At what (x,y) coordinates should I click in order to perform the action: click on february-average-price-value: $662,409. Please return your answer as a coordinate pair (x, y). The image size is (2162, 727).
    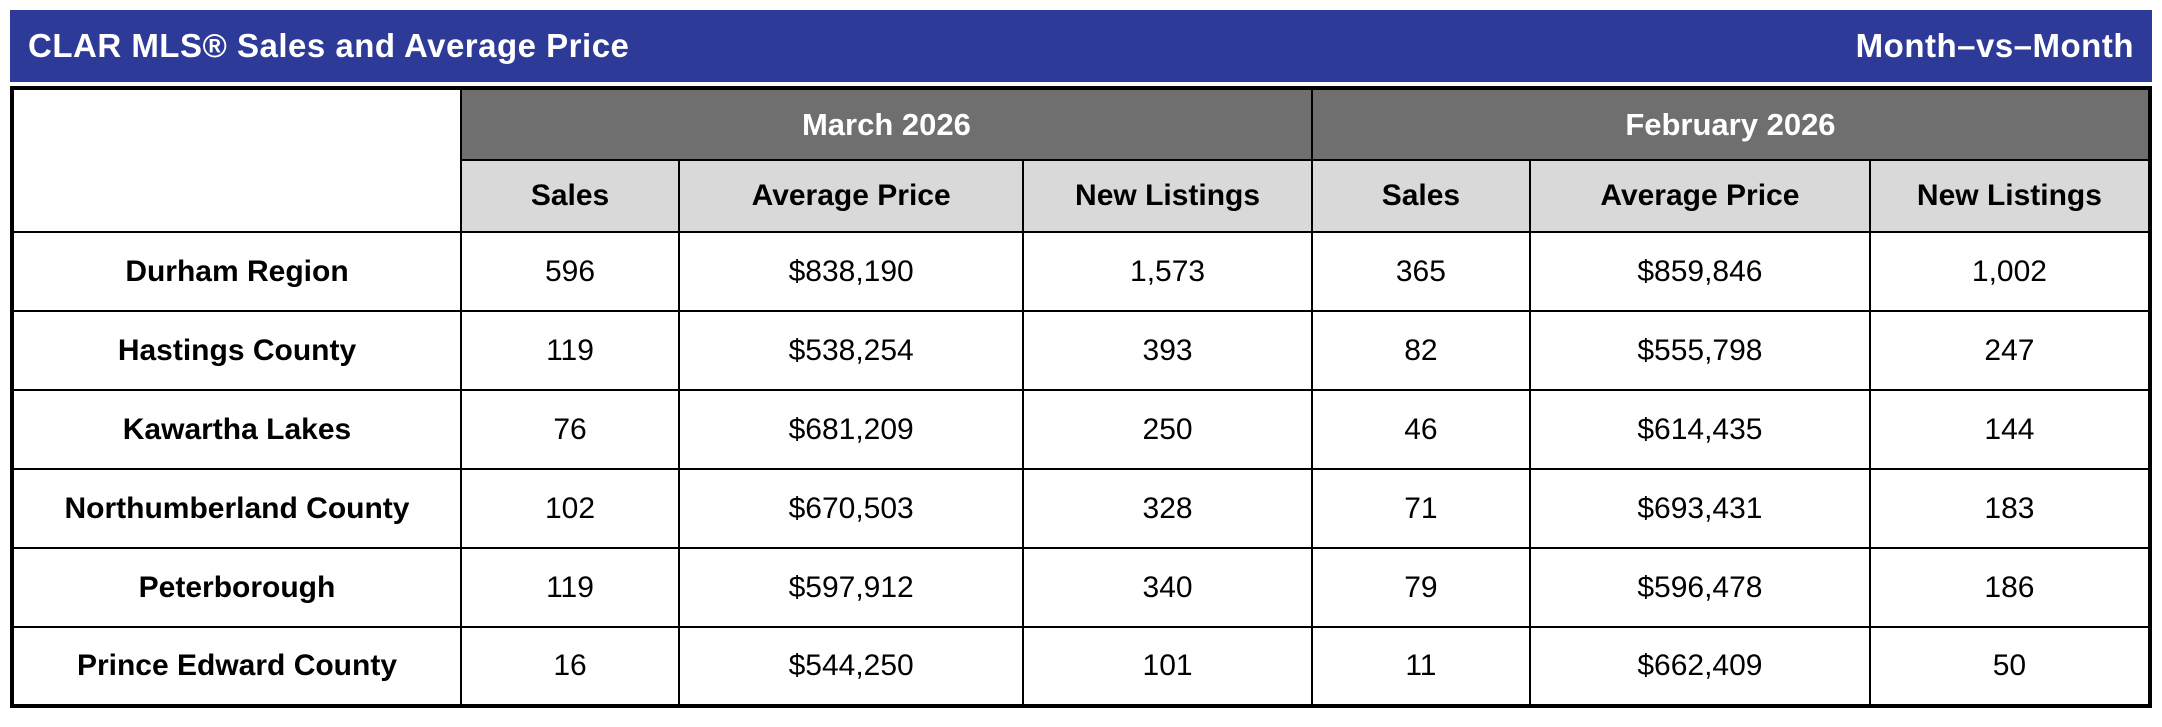
    Looking at the image, I should click on (1699, 666).